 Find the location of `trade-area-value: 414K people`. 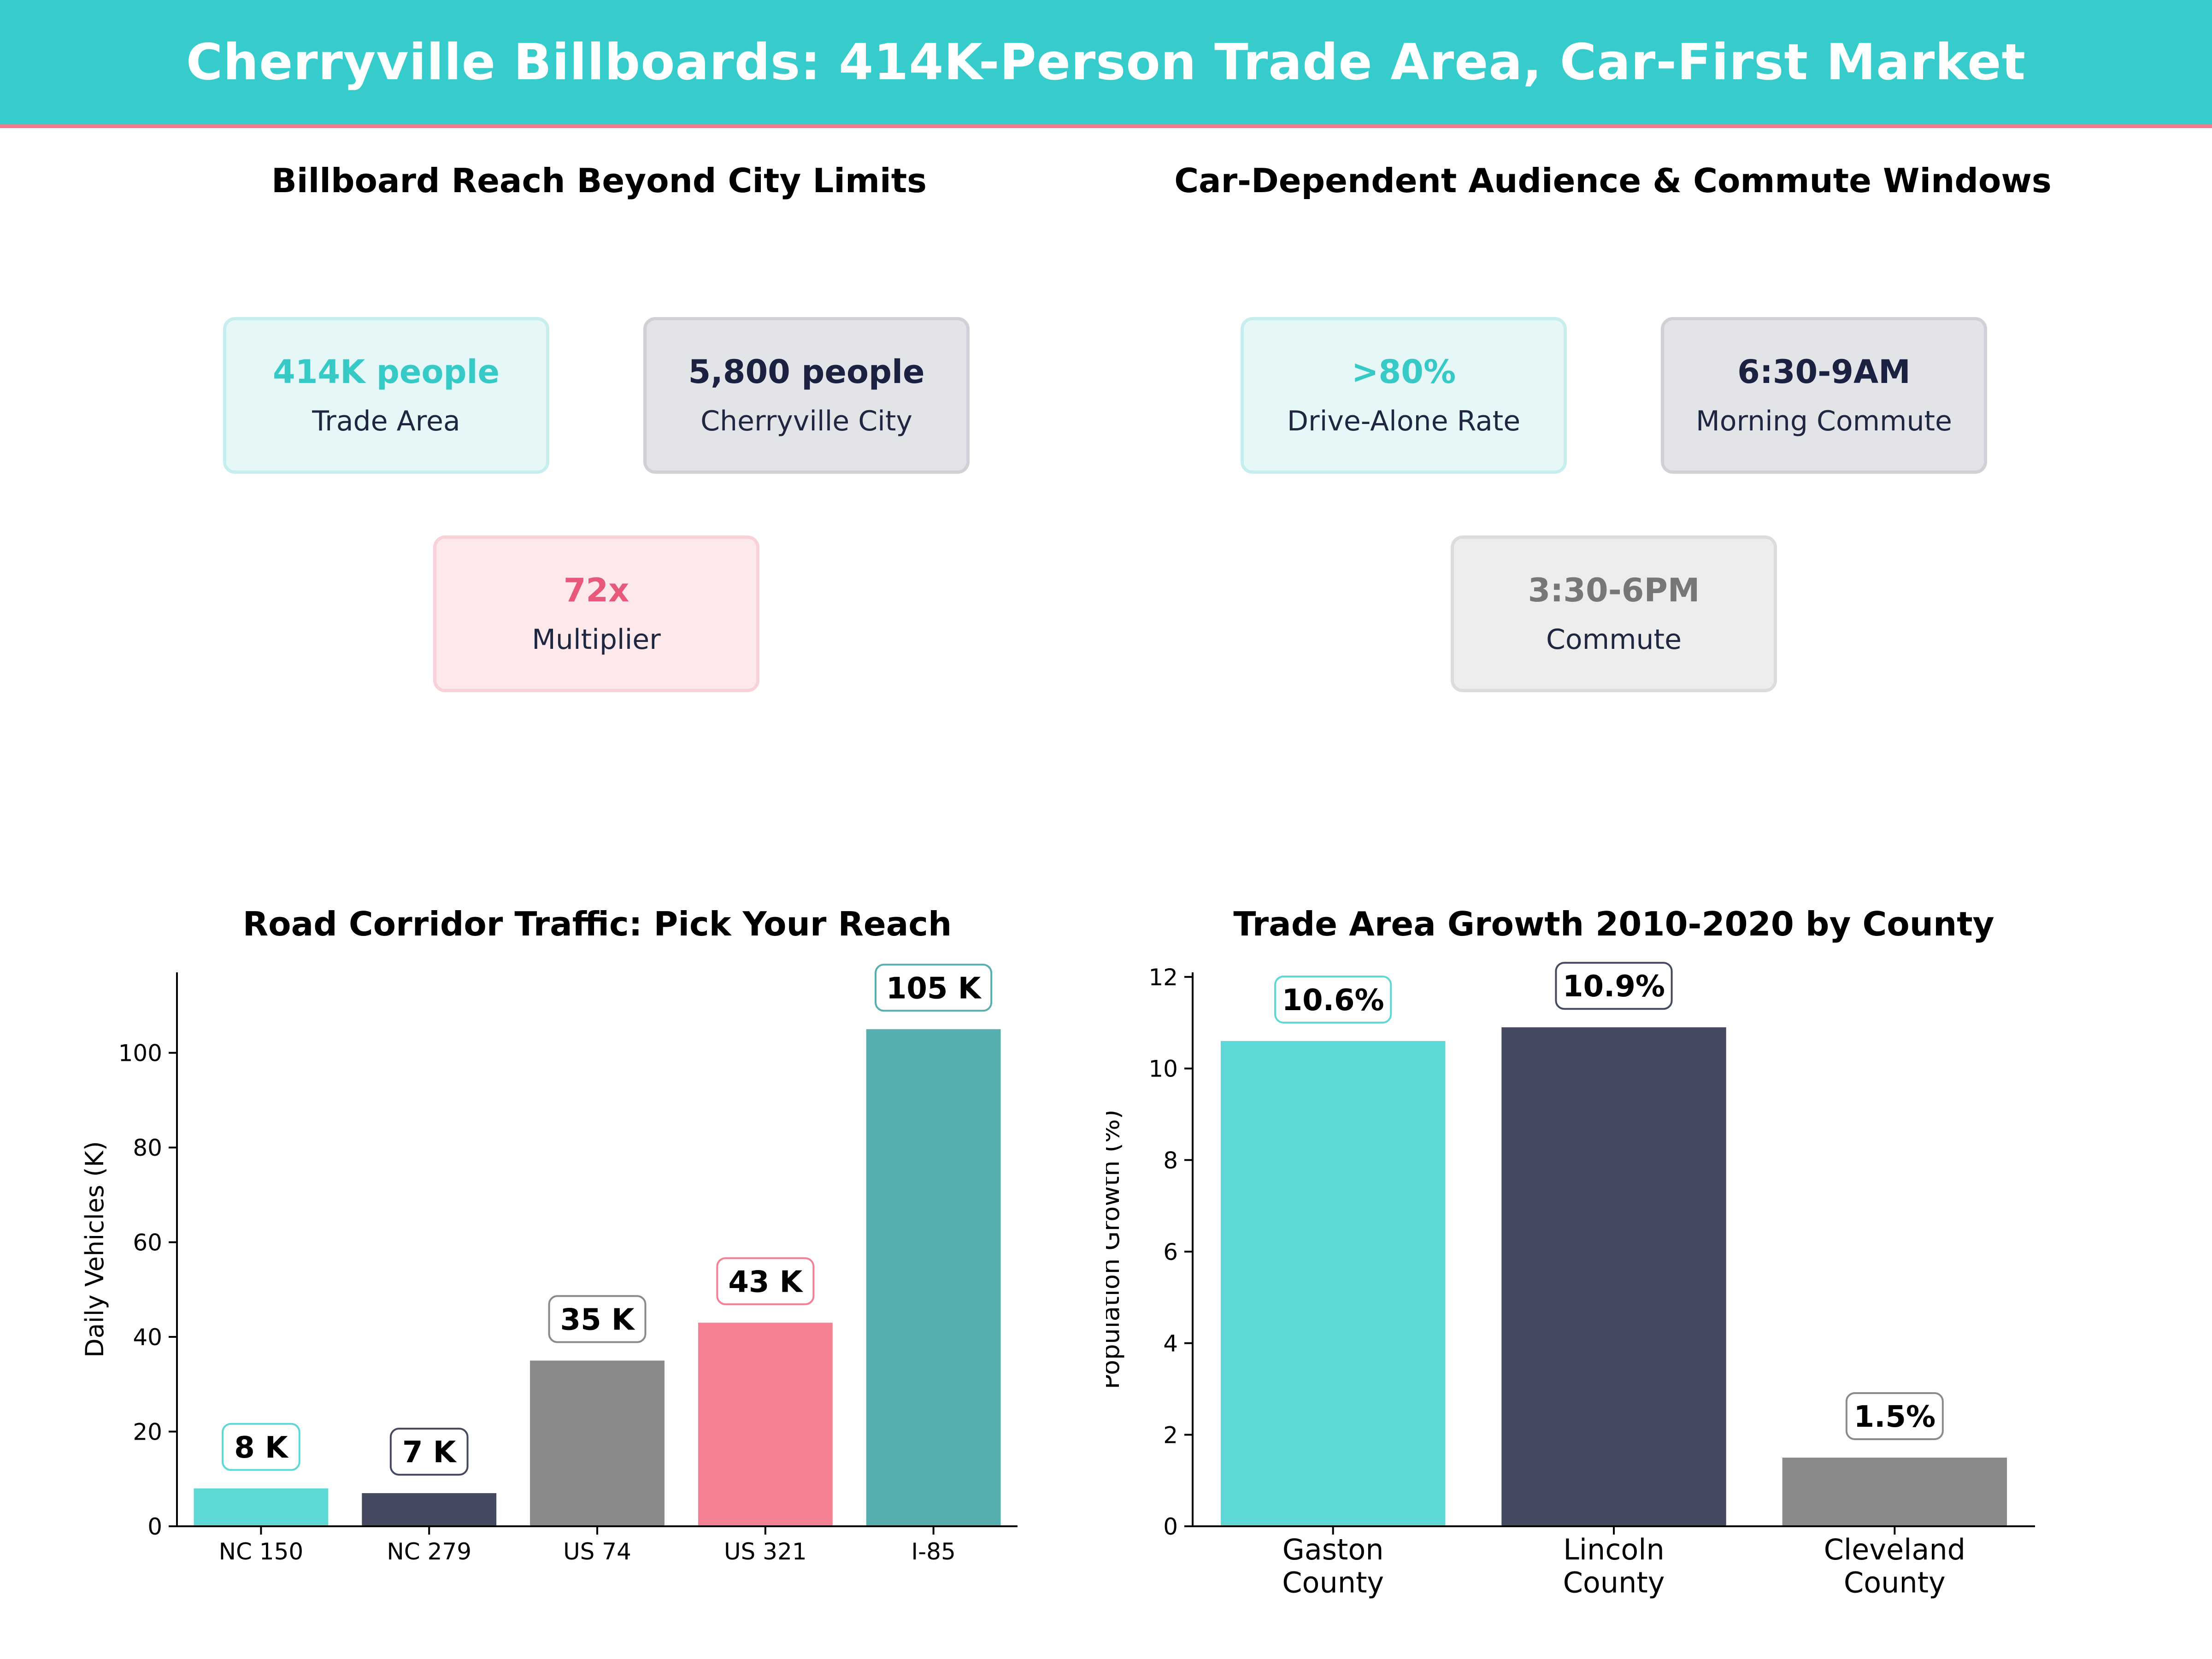

trade-area-value: 414K people is located at coordinates (386, 372).